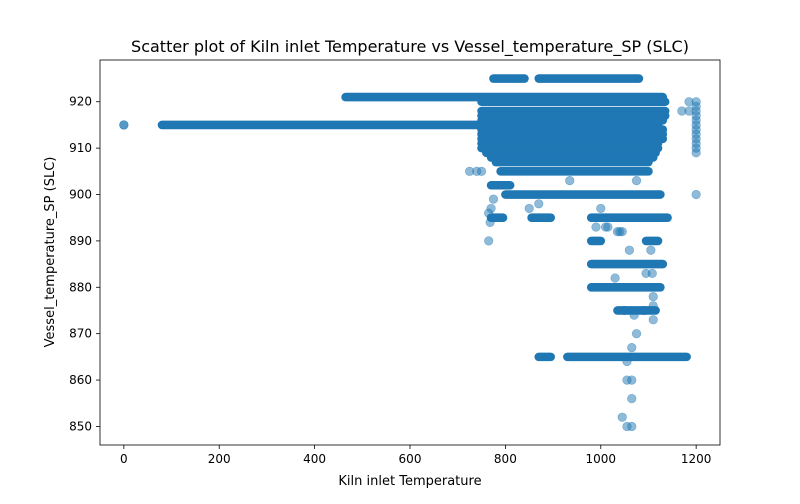  I want to click on y-tick-label: 890, so click(80, 241).